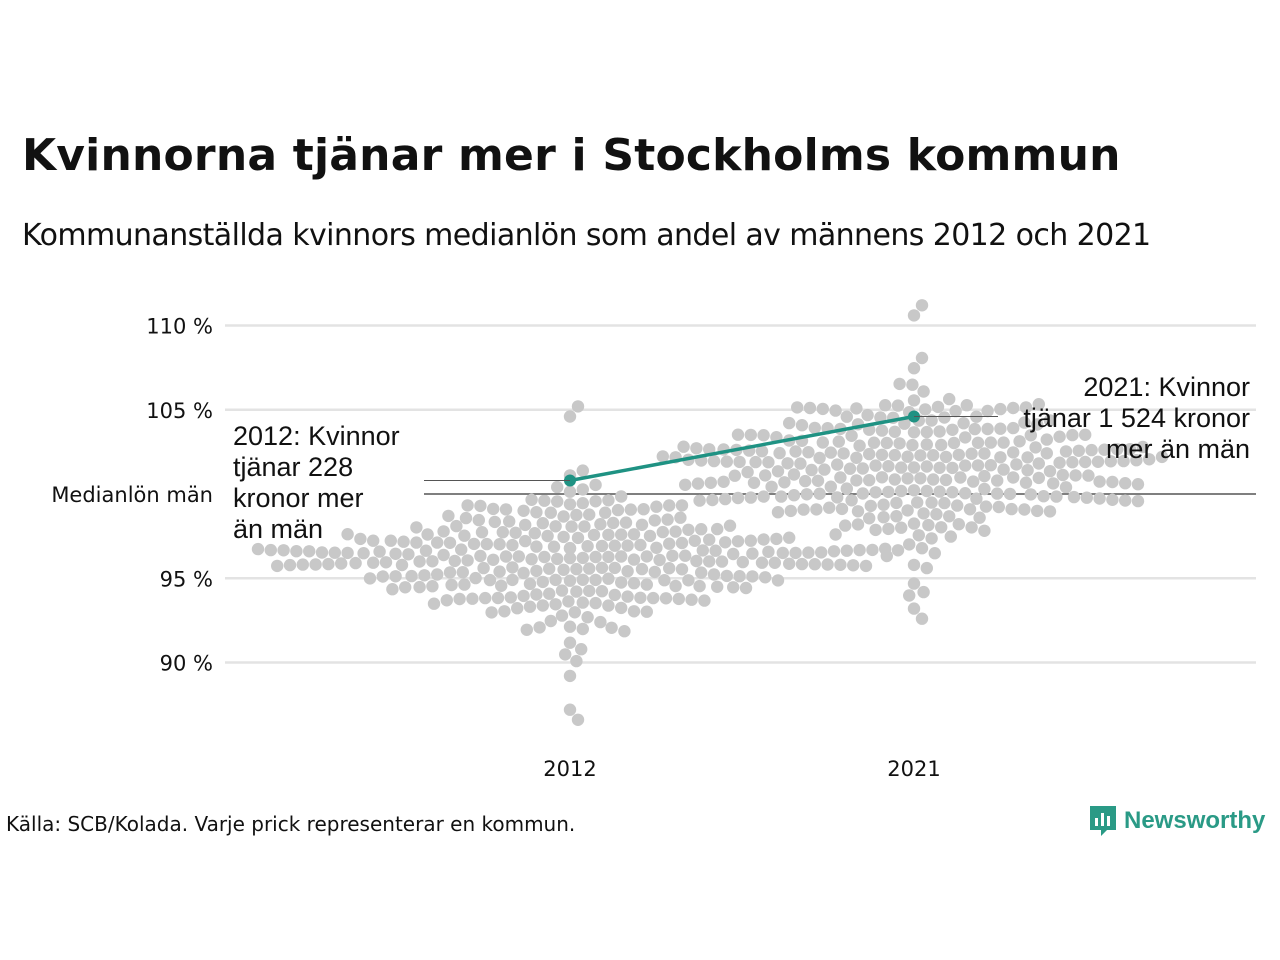 The width and height of the screenshot is (1280, 960). Describe the element at coordinates (569, 769) in the screenshot. I see `x-tick-label: 2012` at that location.